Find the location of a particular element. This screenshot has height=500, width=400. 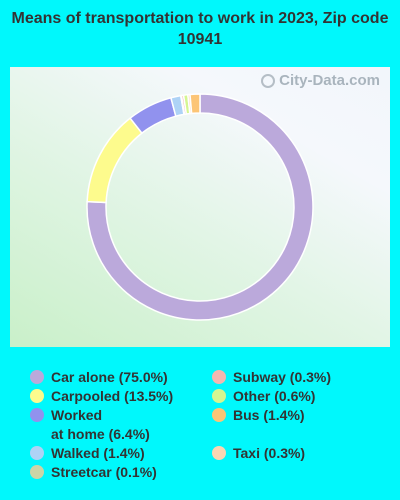

legend-item-0: Car alone (75.0%) is located at coordinates (99, 377).